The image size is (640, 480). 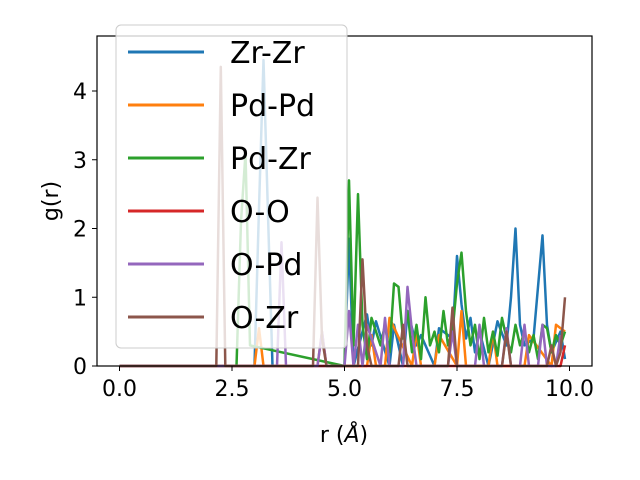 I want to click on x-tick-label: 5.0, so click(x=344, y=389).